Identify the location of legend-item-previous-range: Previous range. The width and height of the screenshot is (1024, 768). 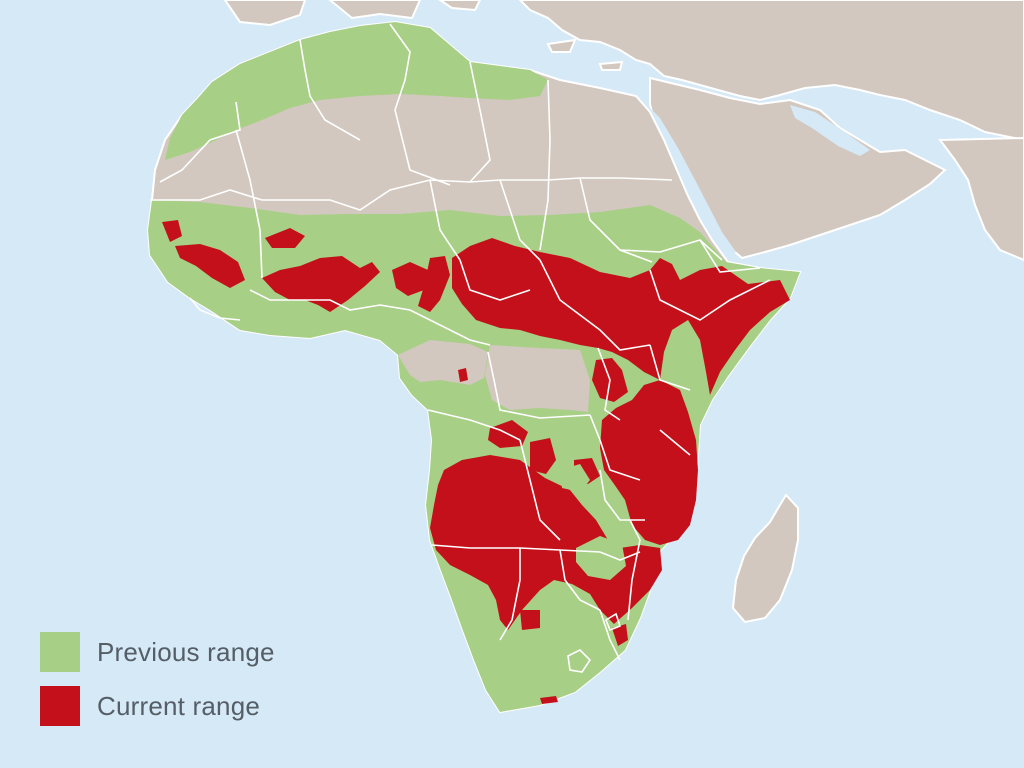
(157, 652).